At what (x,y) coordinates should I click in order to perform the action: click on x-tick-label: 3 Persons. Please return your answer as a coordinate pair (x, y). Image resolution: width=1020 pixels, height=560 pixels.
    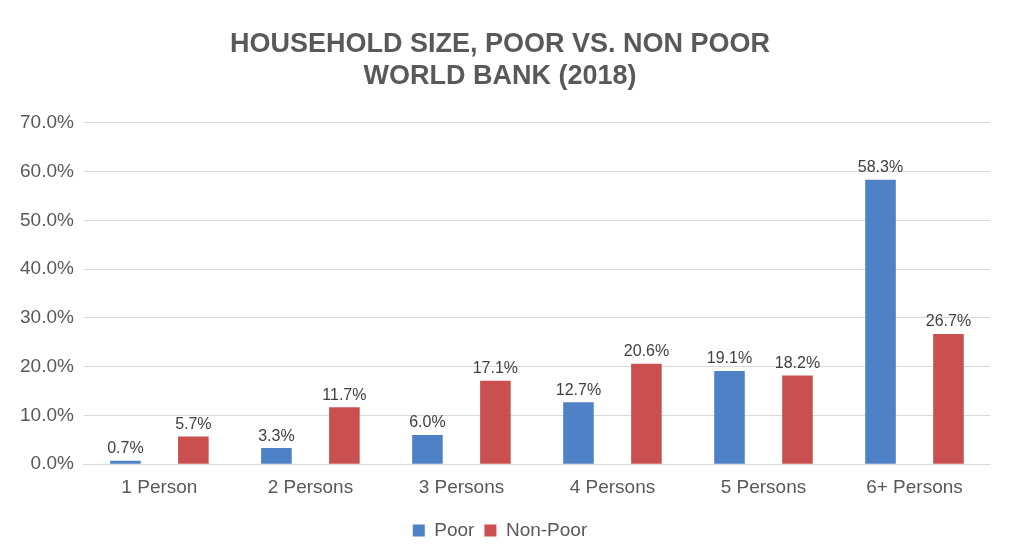
    Looking at the image, I should click on (461, 486).